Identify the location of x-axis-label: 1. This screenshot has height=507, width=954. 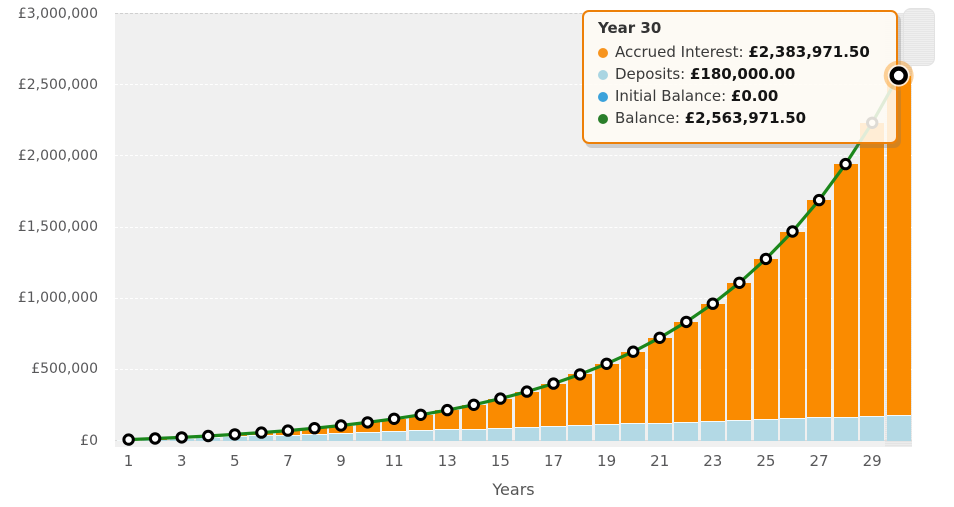
(128, 461).